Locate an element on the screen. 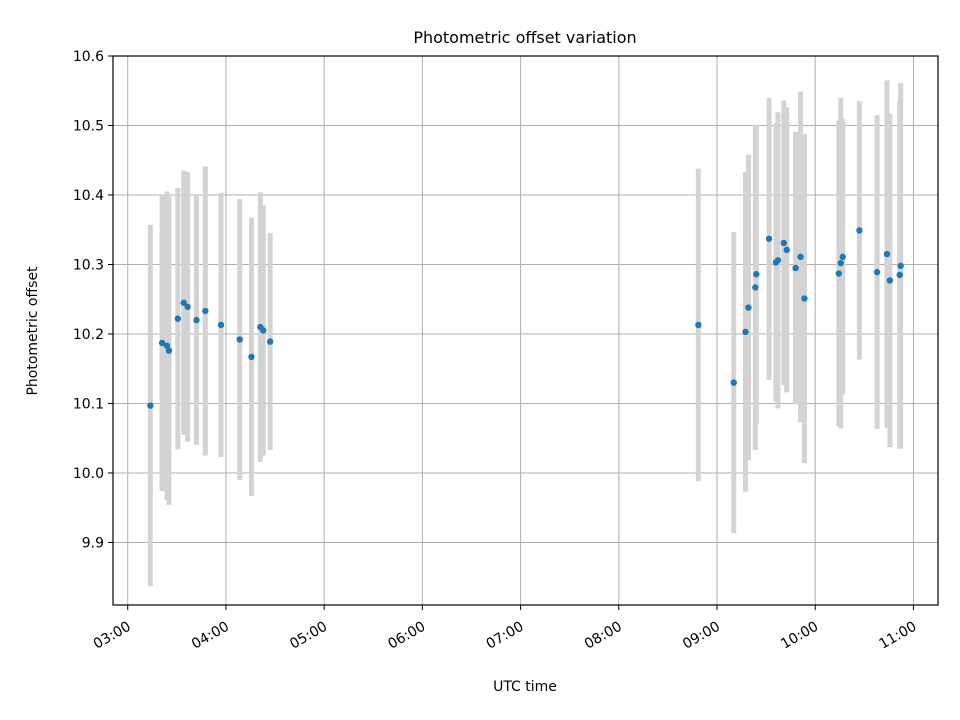 Image resolution: width=960 pixels, height=720 pixels. y-tick-label: 9.9 is located at coordinates (93, 543).